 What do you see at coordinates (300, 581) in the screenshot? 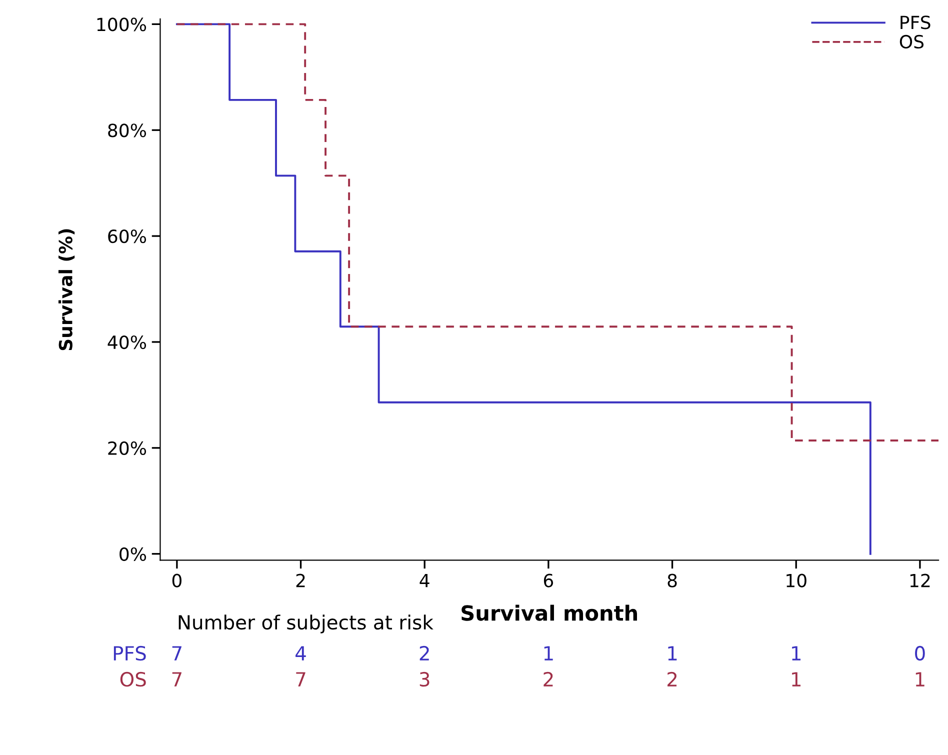
I see `x-tick-label: 2` at bounding box center [300, 581].